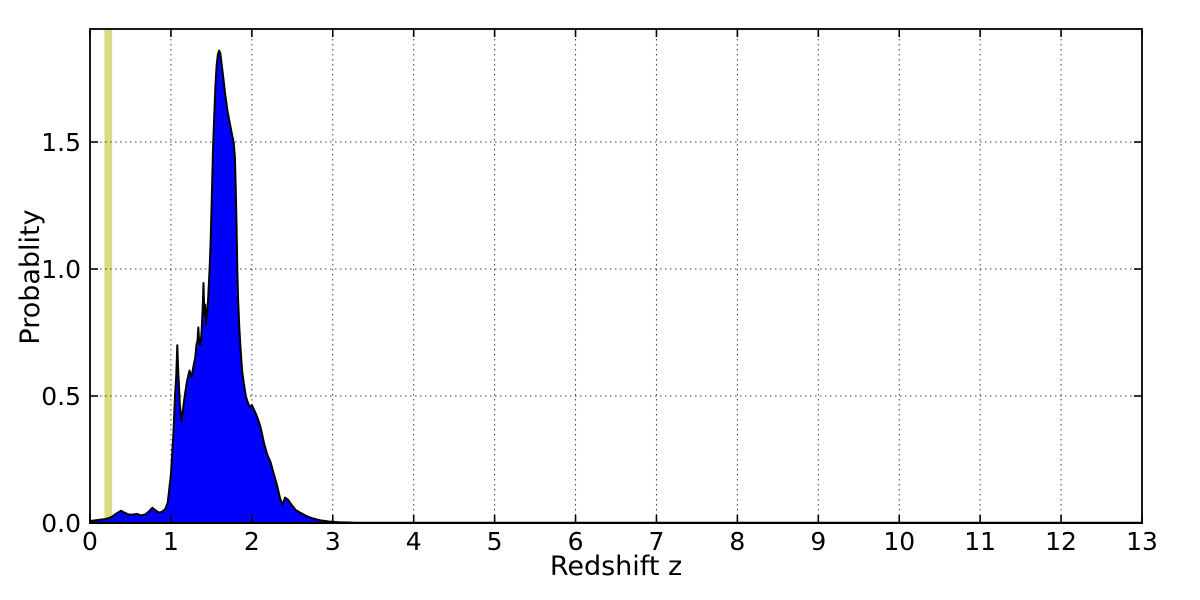 The height and width of the screenshot is (600, 1200). Describe the element at coordinates (61, 523) in the screenshot. I see `y-tick-label: 0.0` at that location.